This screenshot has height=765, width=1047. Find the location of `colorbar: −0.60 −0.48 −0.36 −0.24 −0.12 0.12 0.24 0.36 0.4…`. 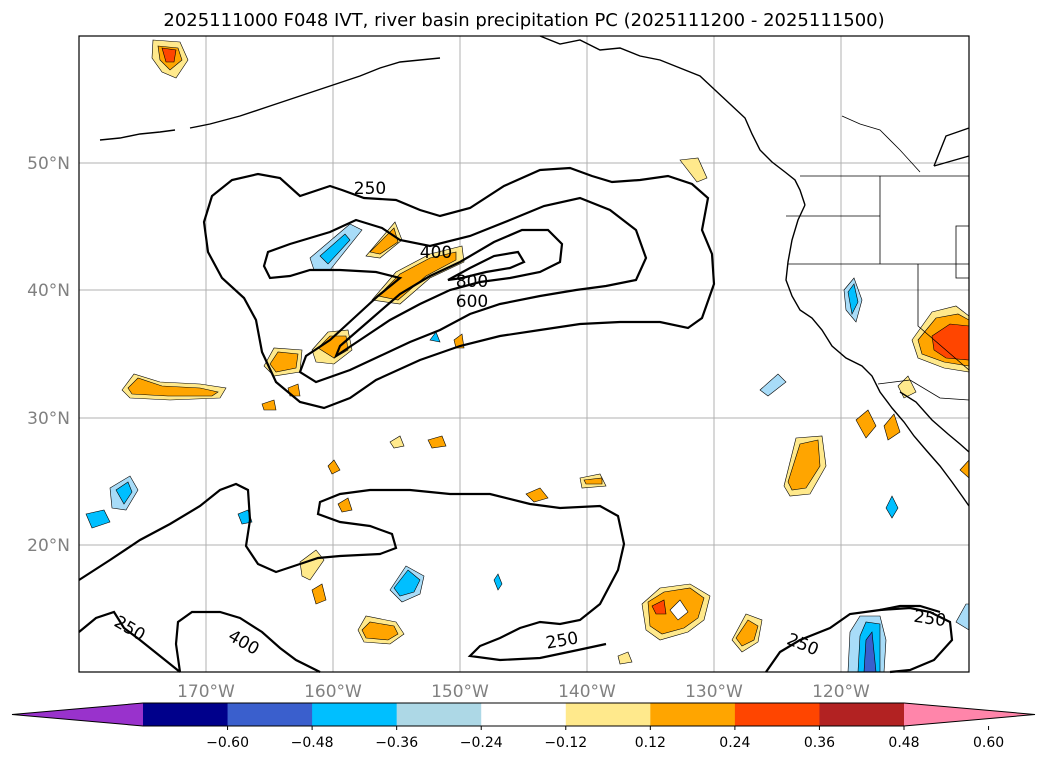

colorbar: −0.60 −0.48 −0.36 −0.24 −0.12 0.12 0.24 0.36 0.4… is located at coordinates (523, 726).